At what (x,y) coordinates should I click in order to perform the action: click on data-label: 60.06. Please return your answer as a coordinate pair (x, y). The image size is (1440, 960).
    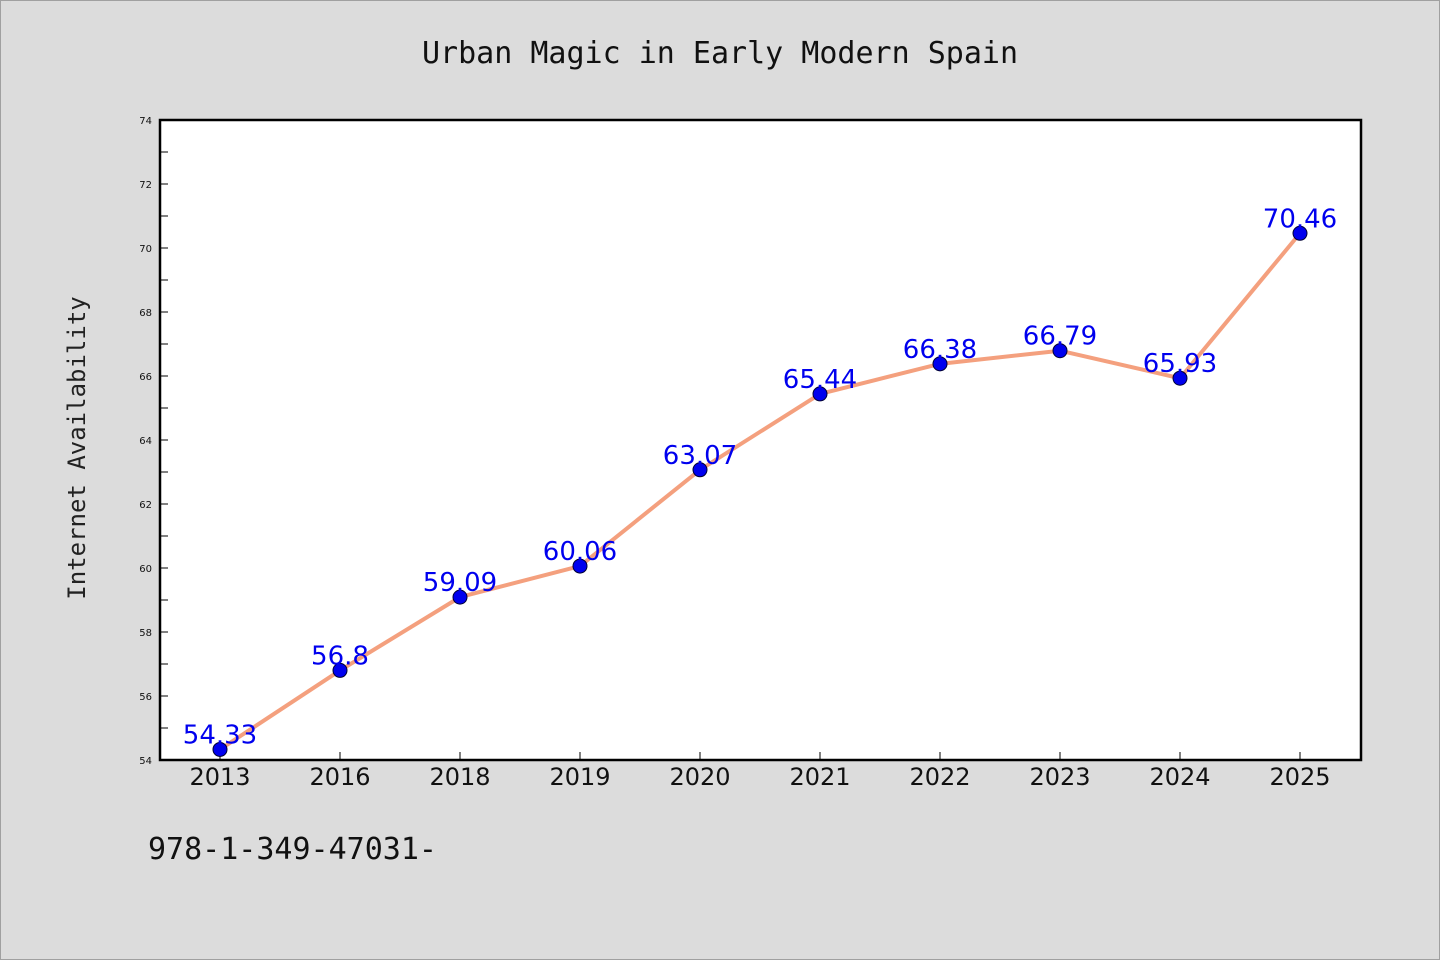
    Looking at the image, I should click on (580, 552).